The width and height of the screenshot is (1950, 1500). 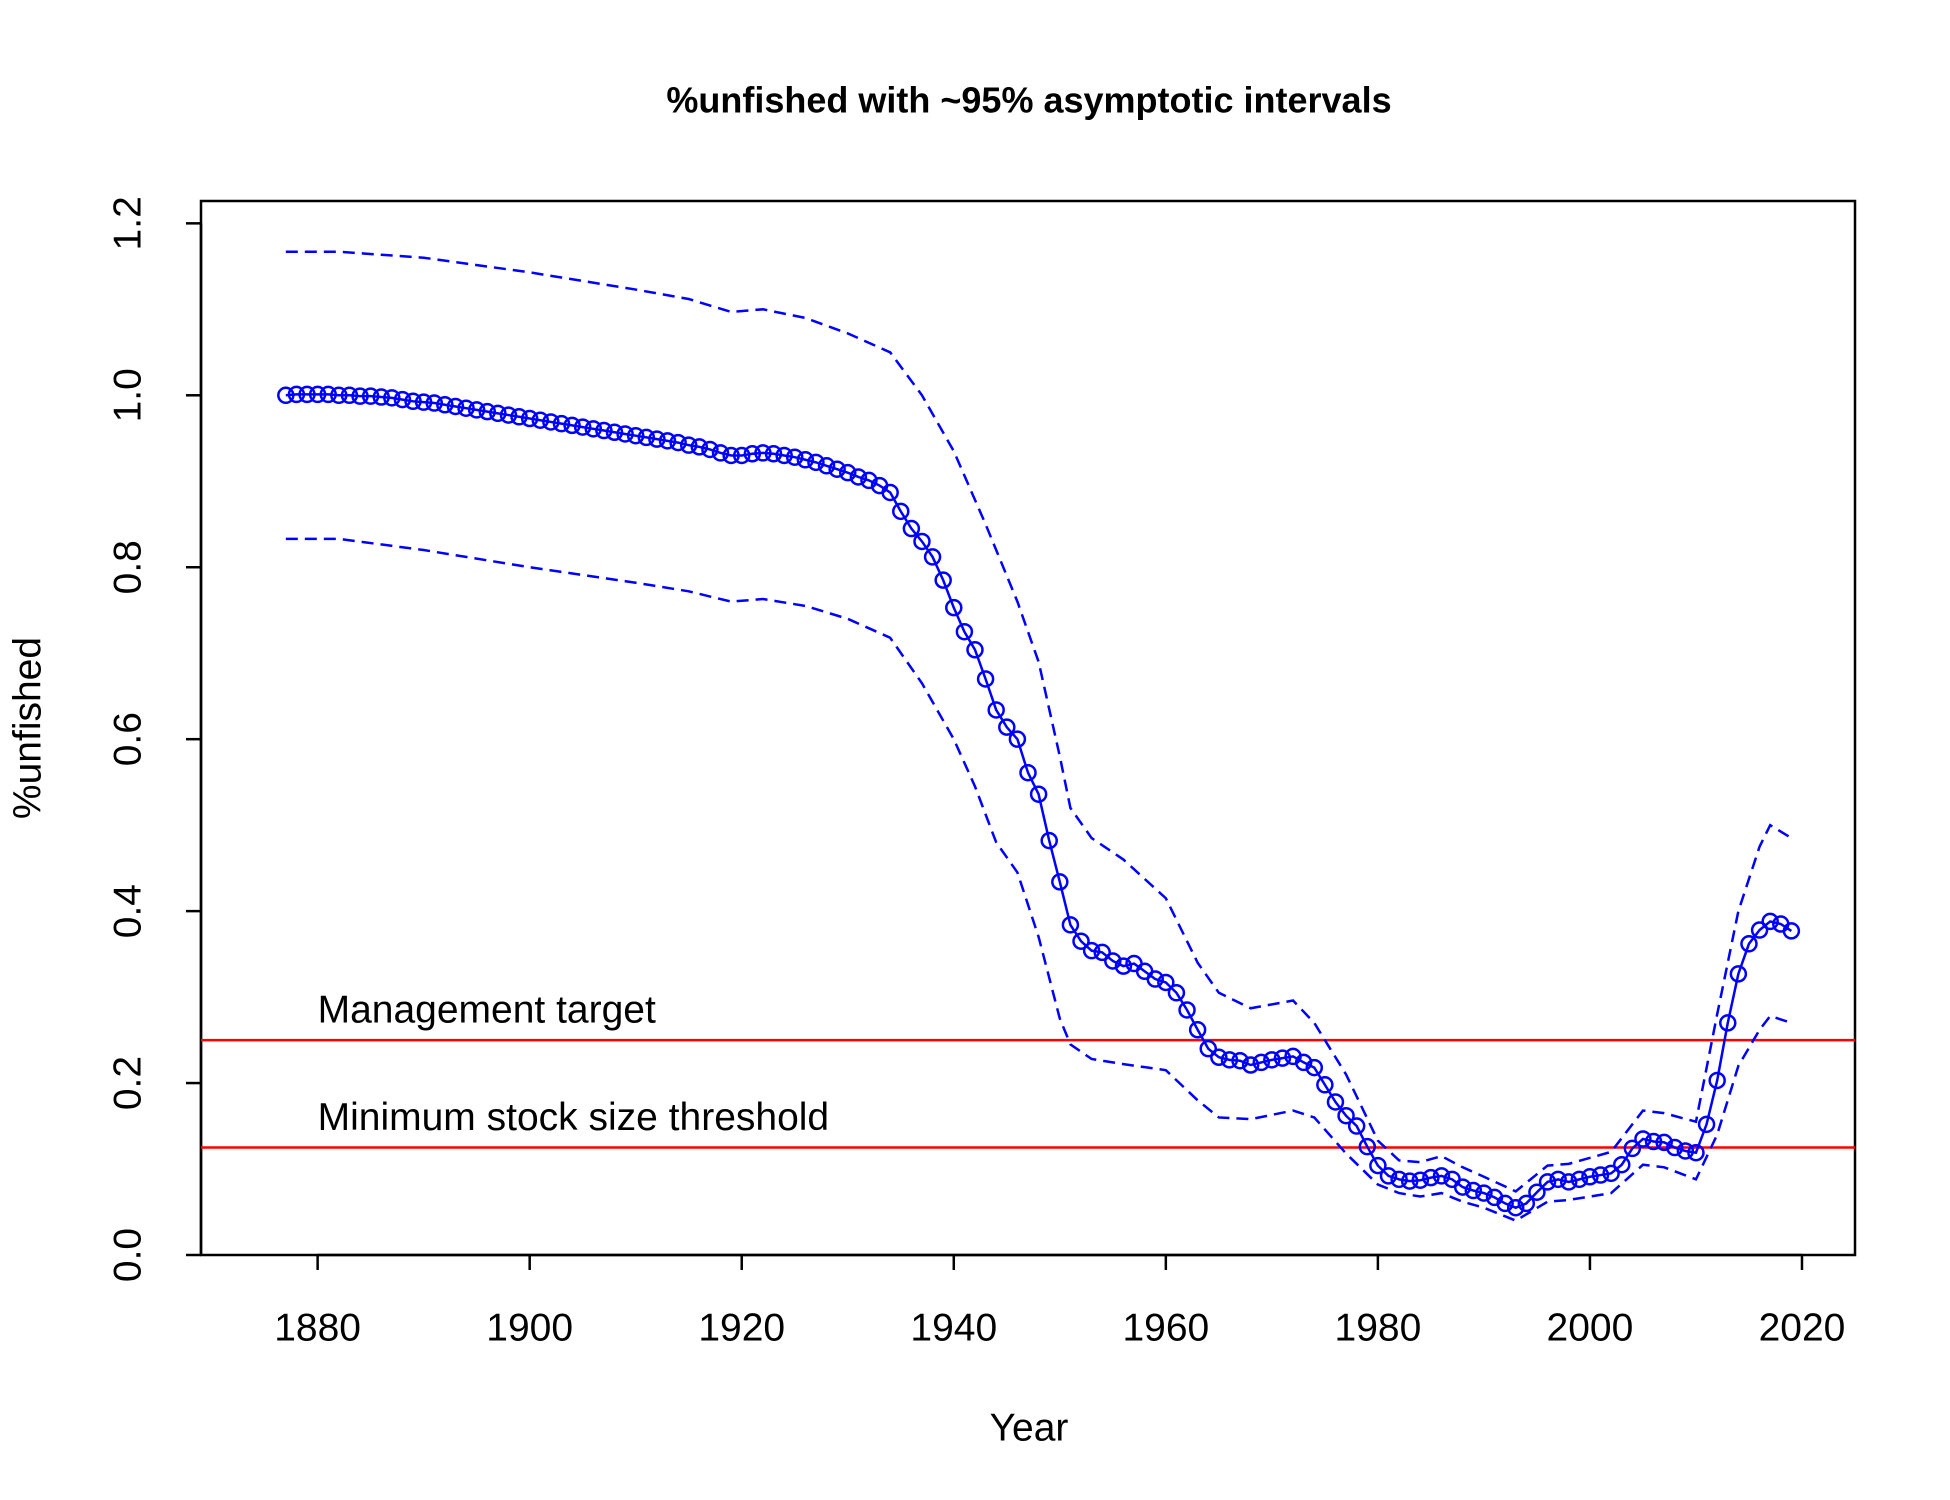 What do you see at coordinates (27, 728) in the screenshot?
I see `y-axis-label: %unfished` at bounding box center [27, 728].